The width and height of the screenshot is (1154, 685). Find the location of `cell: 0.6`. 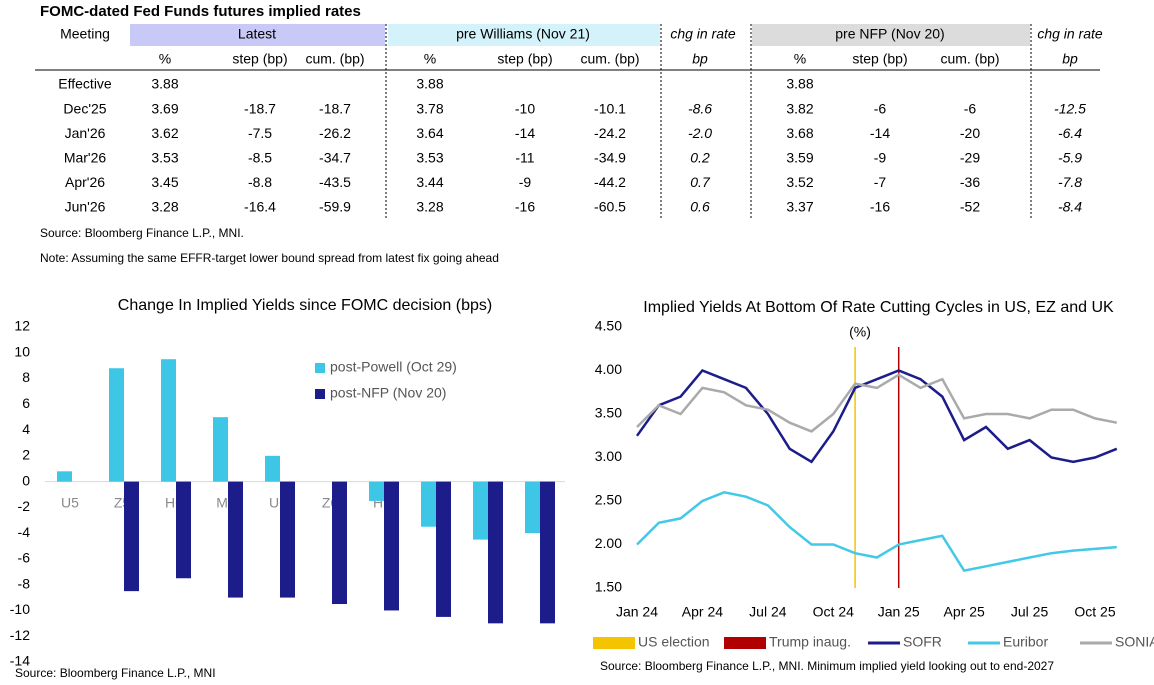

cell: 0.6 is located at coordinates (700, 207).